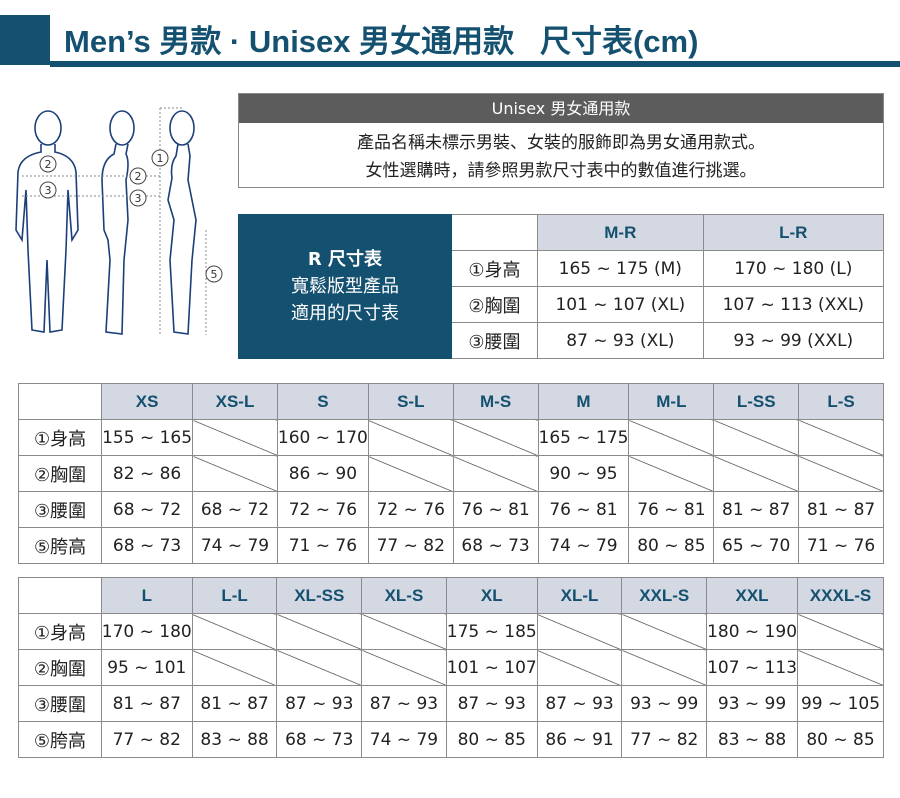 Image resolution: width=900 pixels, height=798 pixels. What do you see at coordinates (475, 64) in the screenshot?
I see `title-underline` at bounding box center [475, 64].